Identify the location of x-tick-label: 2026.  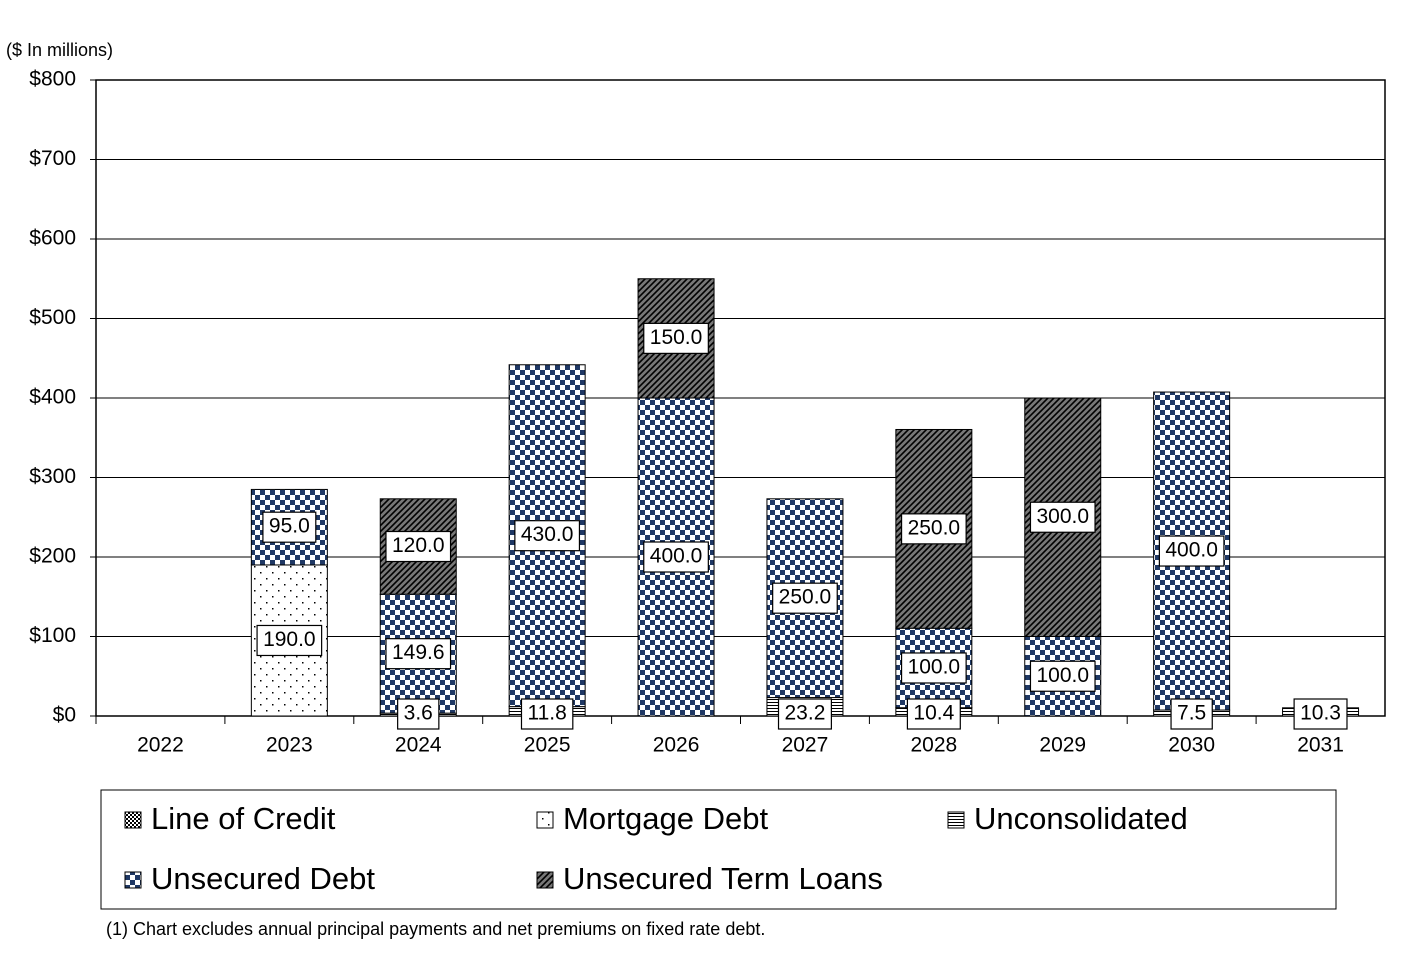
(676, 745).